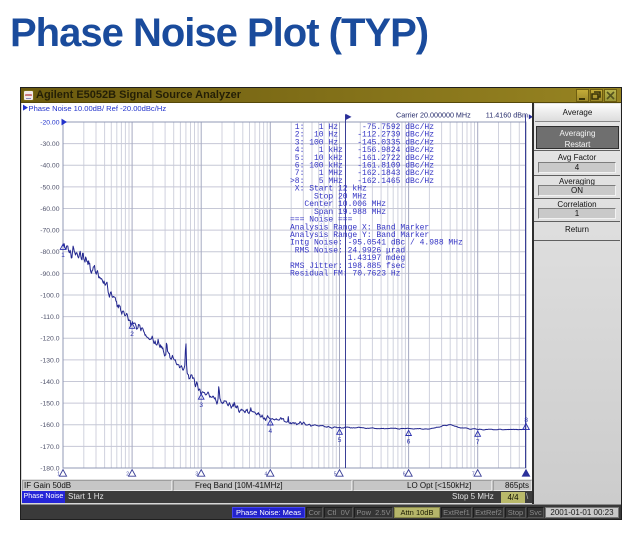 This screenshot has width=639, height=537. What do you see at coordinates (49, 295) in the screenshot?
I see `svg-text: -100.0` at bounding box center [49, 295].